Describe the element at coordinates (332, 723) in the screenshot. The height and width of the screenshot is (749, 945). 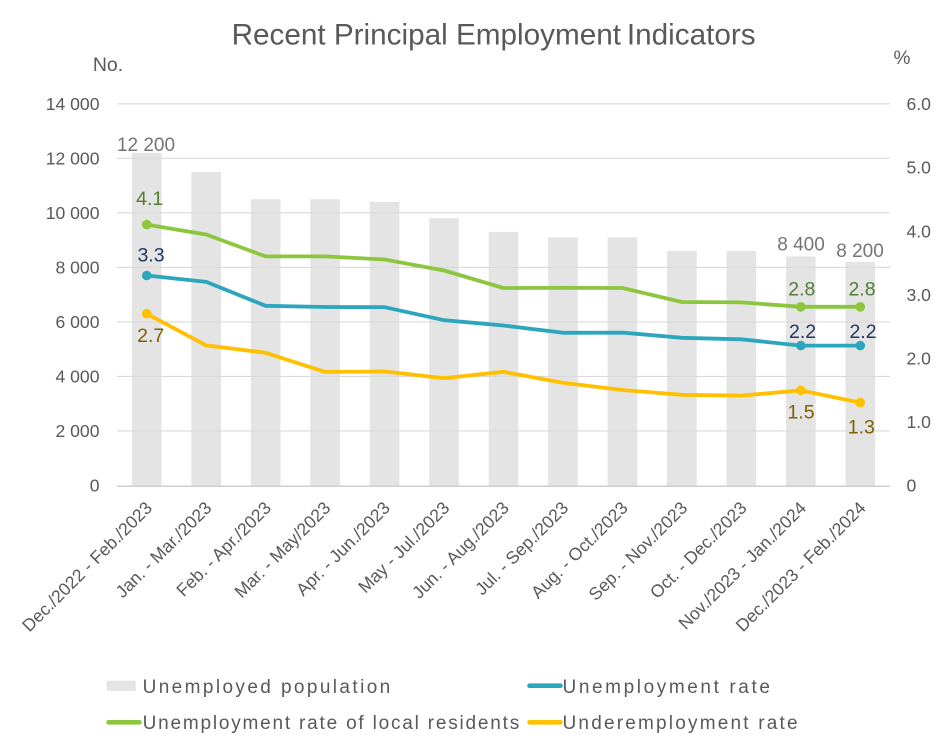
I see `svg-text:Unemployment rate of local res: Unemployment rate of local residents` at that location.